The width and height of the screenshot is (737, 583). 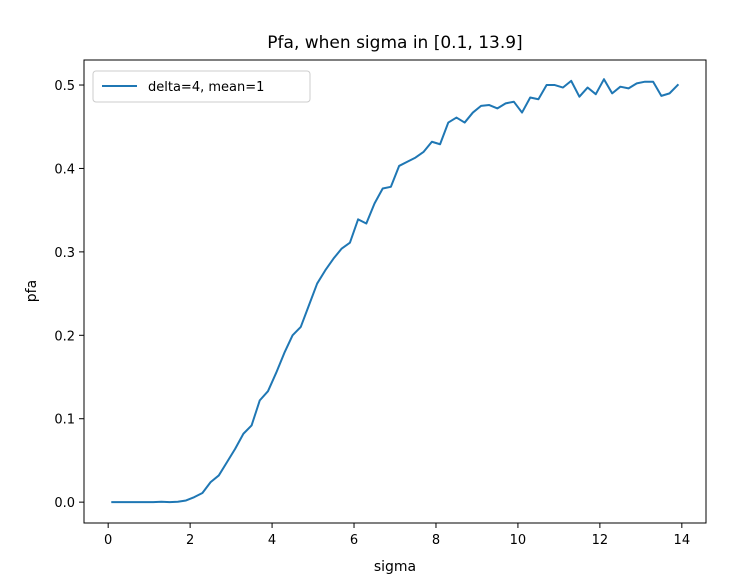 I want to click on x-tick-label: 14, so click(x=682, y=540).